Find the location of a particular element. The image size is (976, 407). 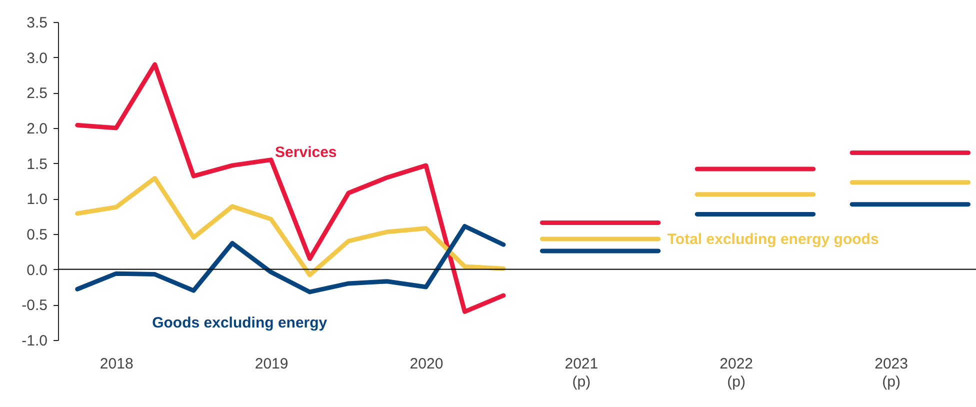

y-tick-label: 1.0 is located at coordinates (37, 199).